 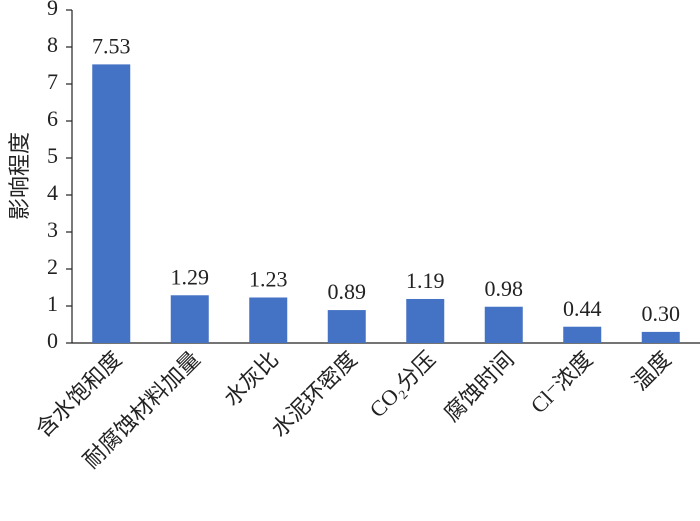 I want to click on y-tick-label: 4, so click(x=52, y=192).